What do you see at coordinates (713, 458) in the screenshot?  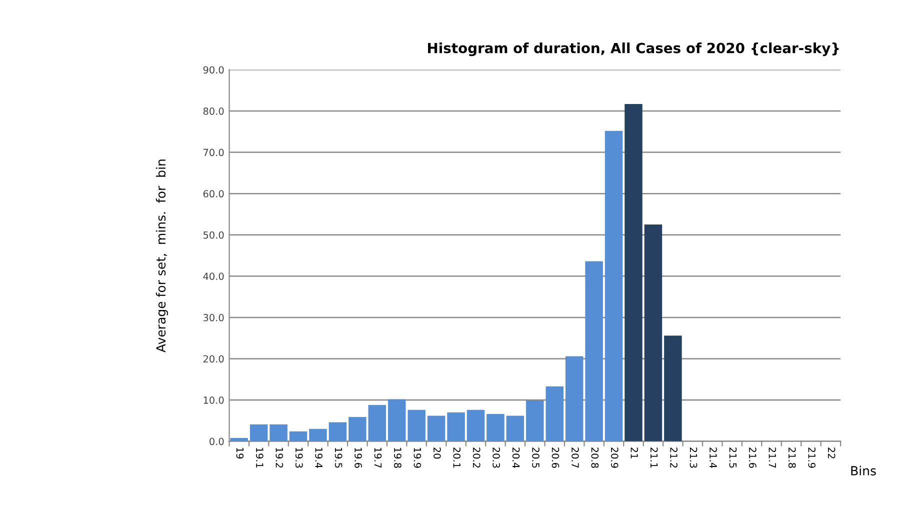 I see `x-tick-label: 21.4` at bounding box center [713, 458].